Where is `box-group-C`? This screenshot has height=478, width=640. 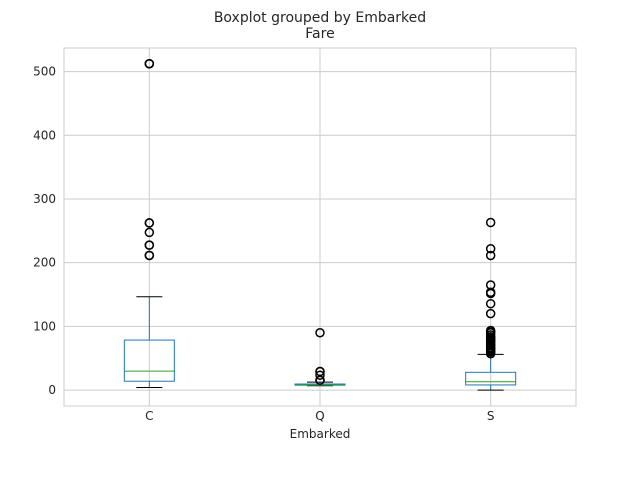 box-group-C is located at coordinates (149, 223).